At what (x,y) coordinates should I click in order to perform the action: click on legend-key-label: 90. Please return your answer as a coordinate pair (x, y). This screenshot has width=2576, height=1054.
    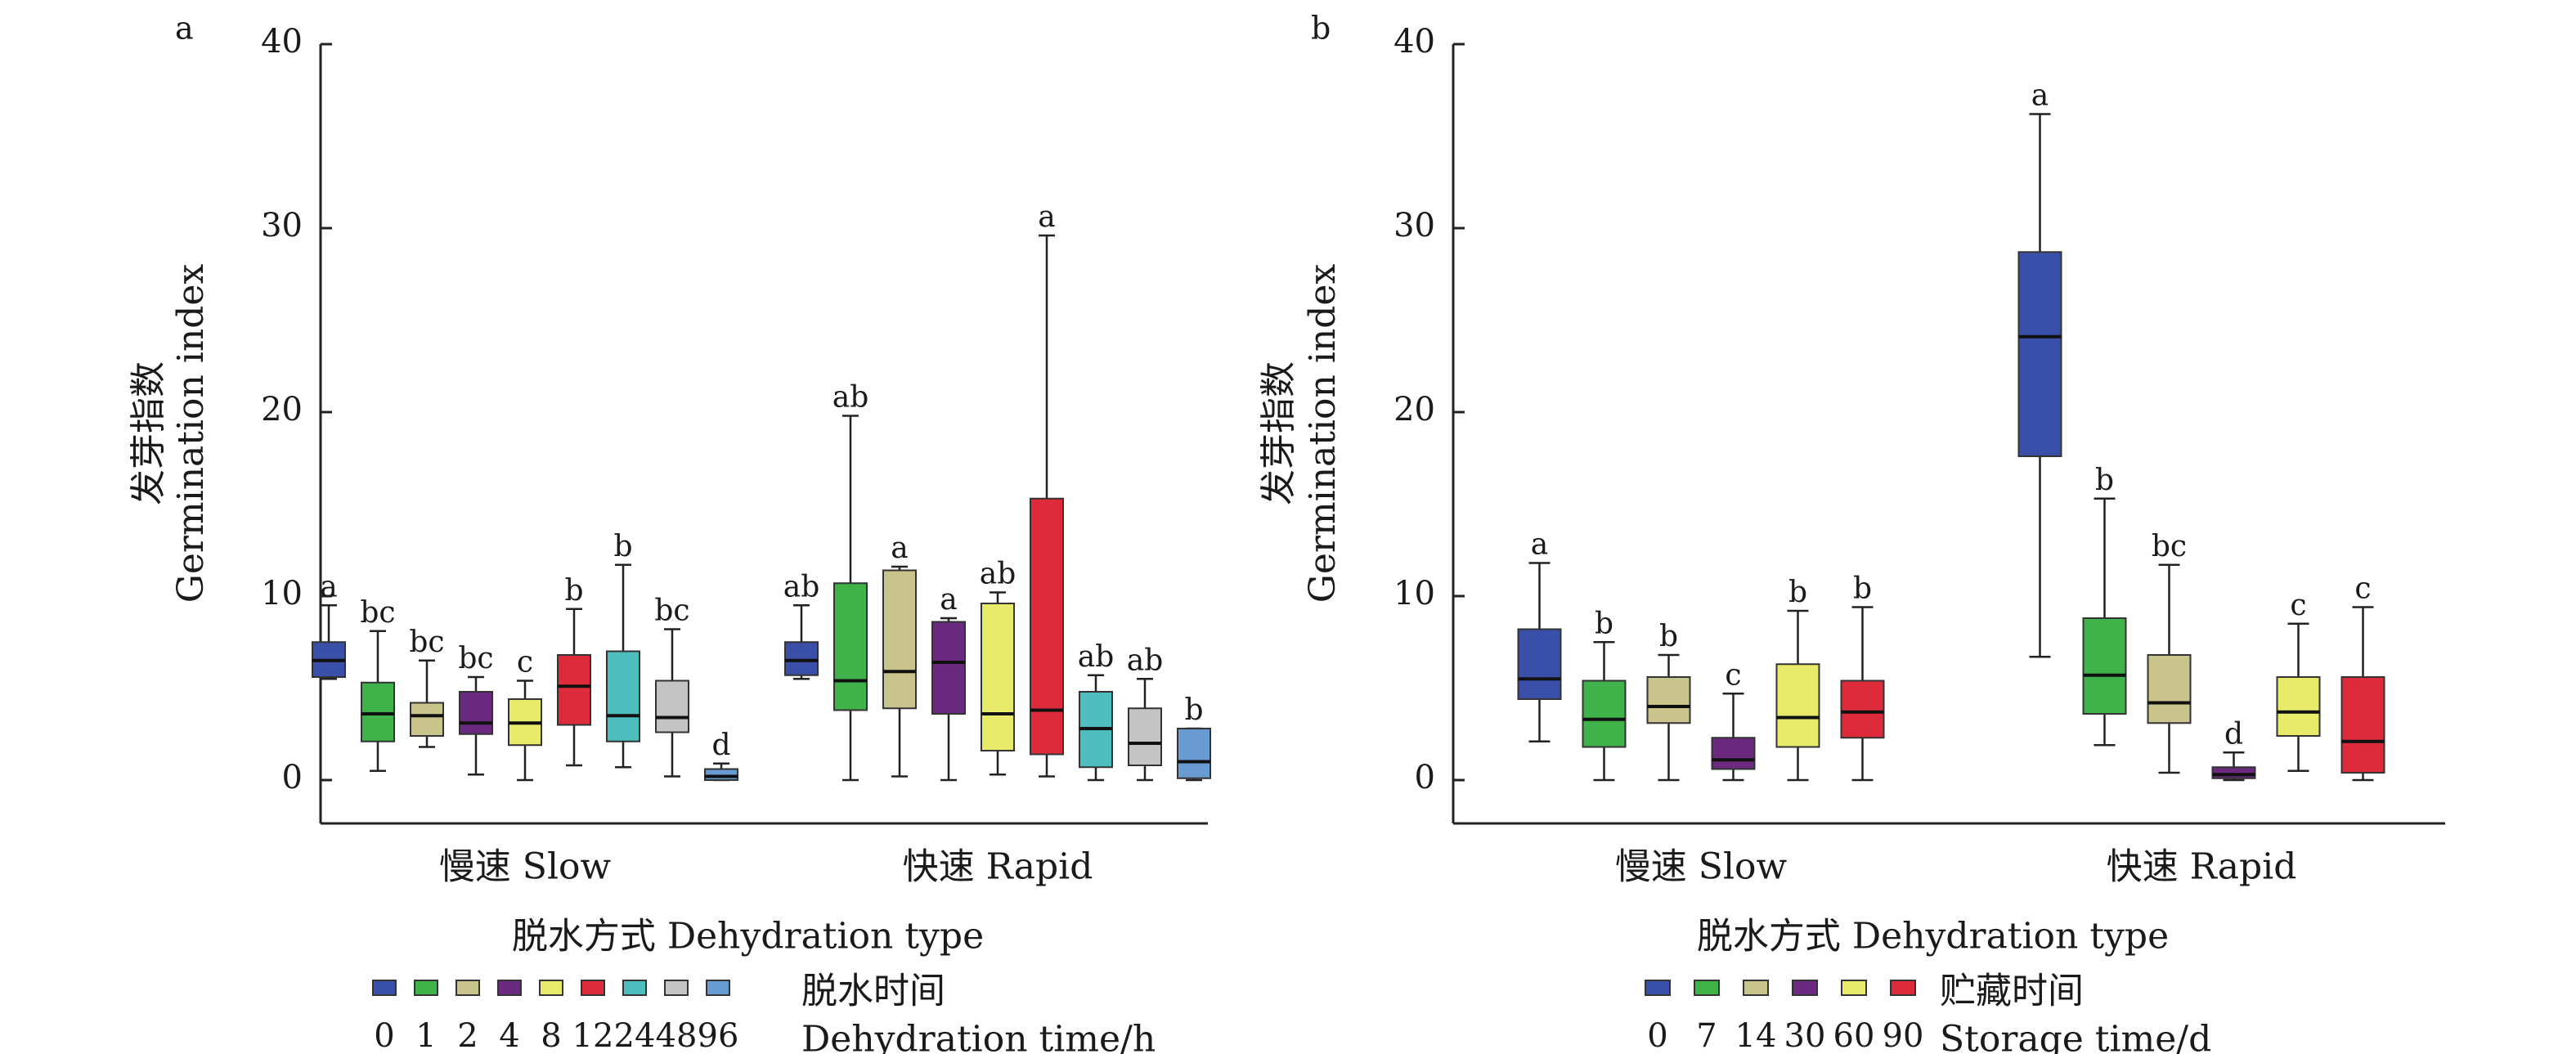
    Looking at the image, I should click on (1903, 1035).